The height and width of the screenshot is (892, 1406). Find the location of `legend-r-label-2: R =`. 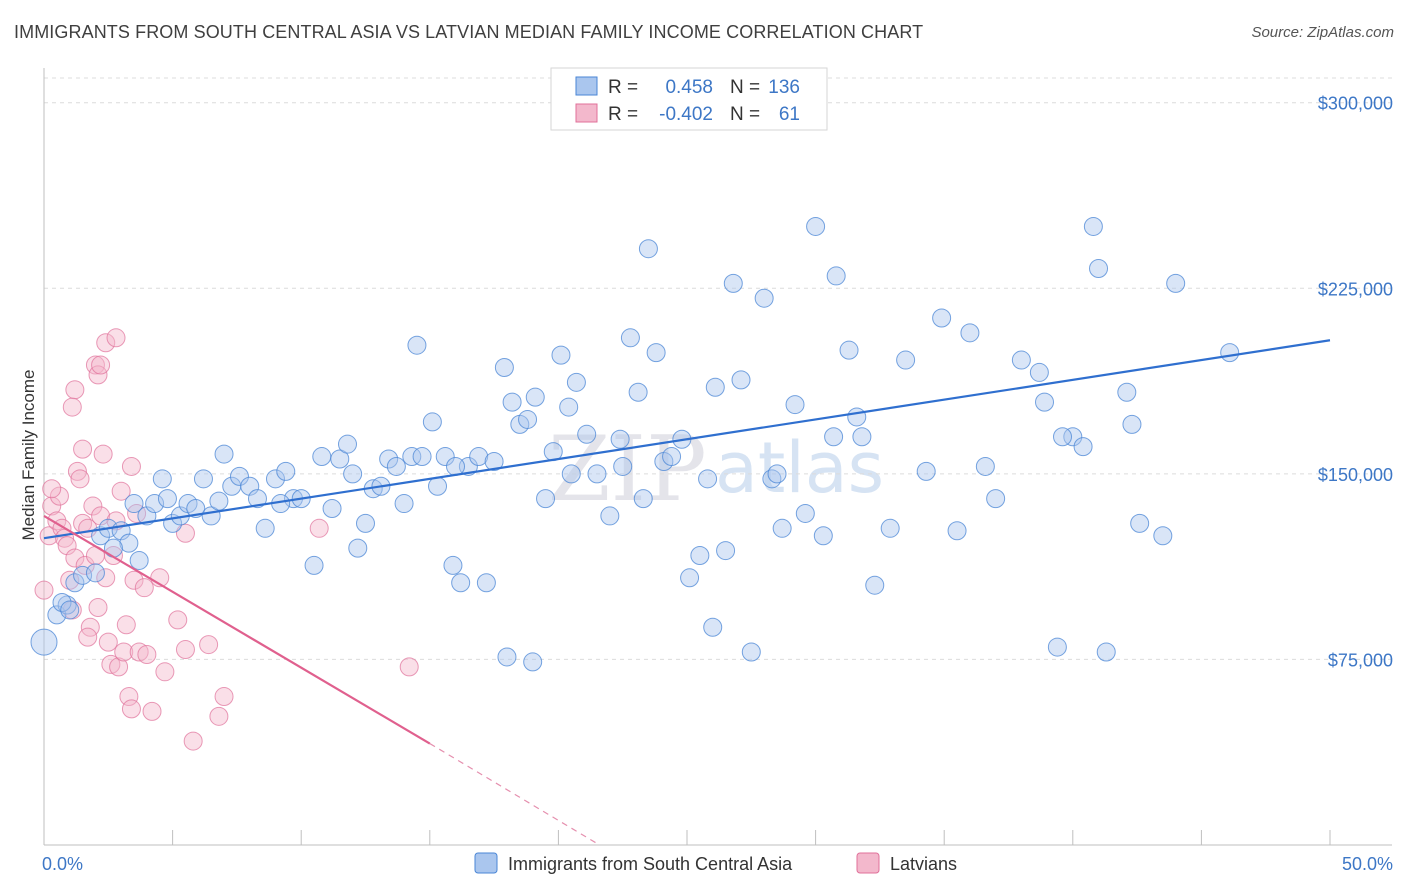

legend-r-label-2: R = is located at coordinates (623, 114).